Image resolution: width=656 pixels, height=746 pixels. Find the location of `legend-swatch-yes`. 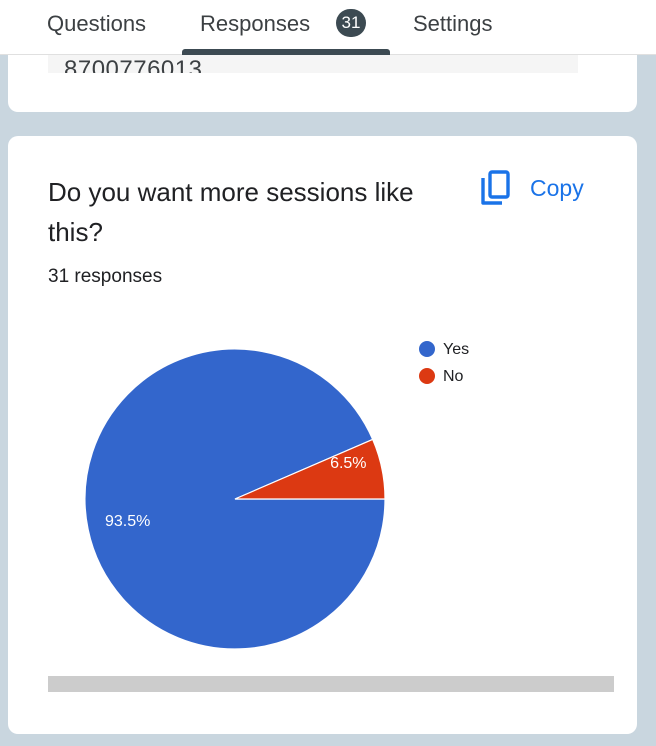

legend-swatch-yes is located at coordinates (427, 349).